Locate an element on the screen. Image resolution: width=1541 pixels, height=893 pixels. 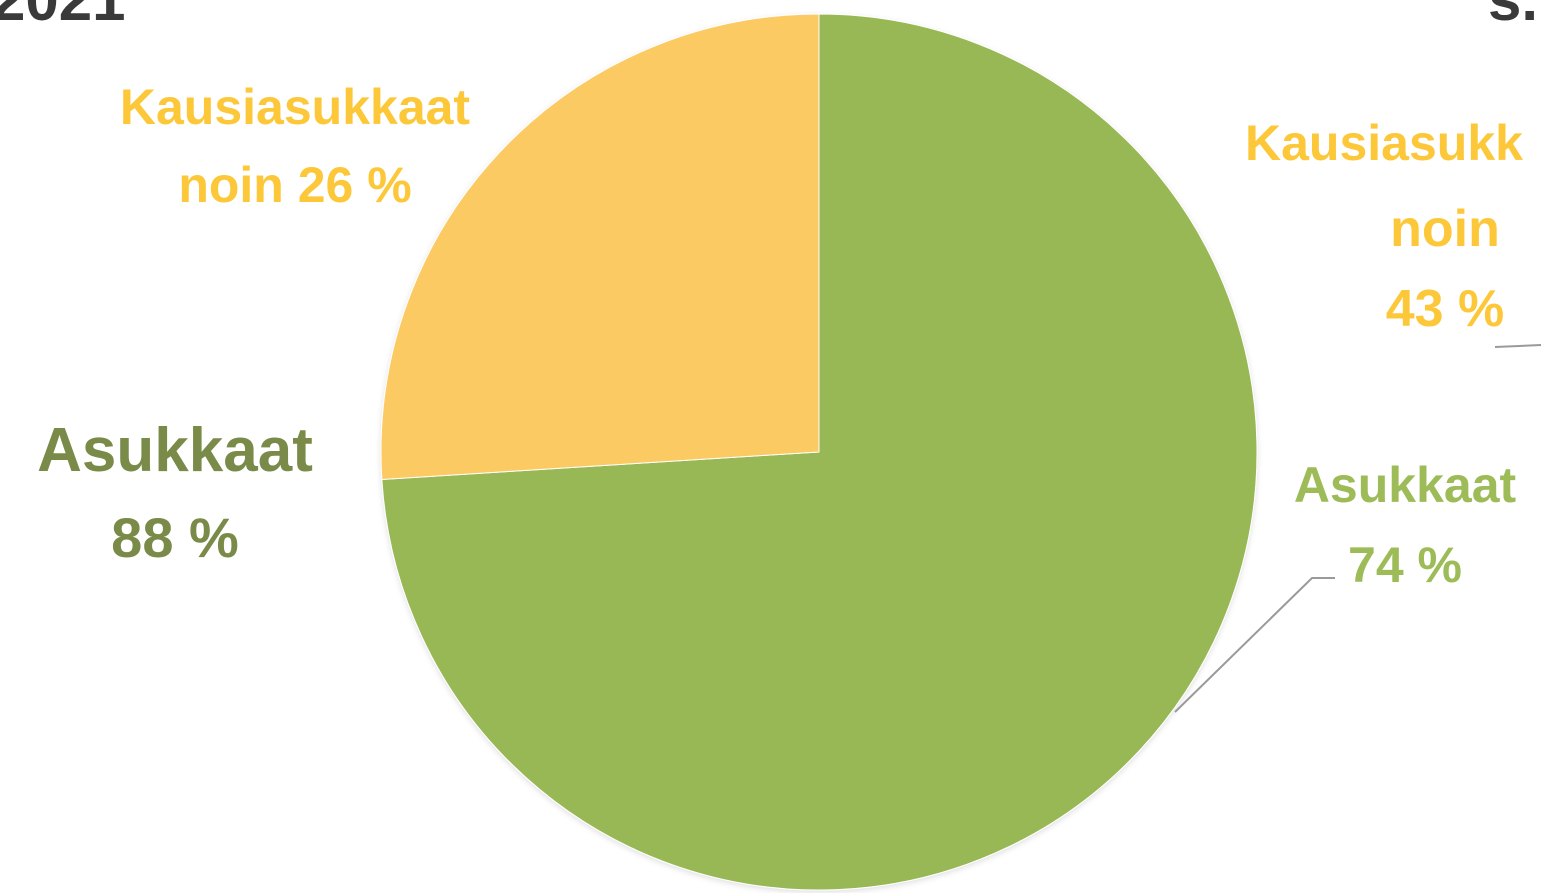
label-seasonal-left: Kausiasukkaat noin 26 % is located at coordinates (295, 146).